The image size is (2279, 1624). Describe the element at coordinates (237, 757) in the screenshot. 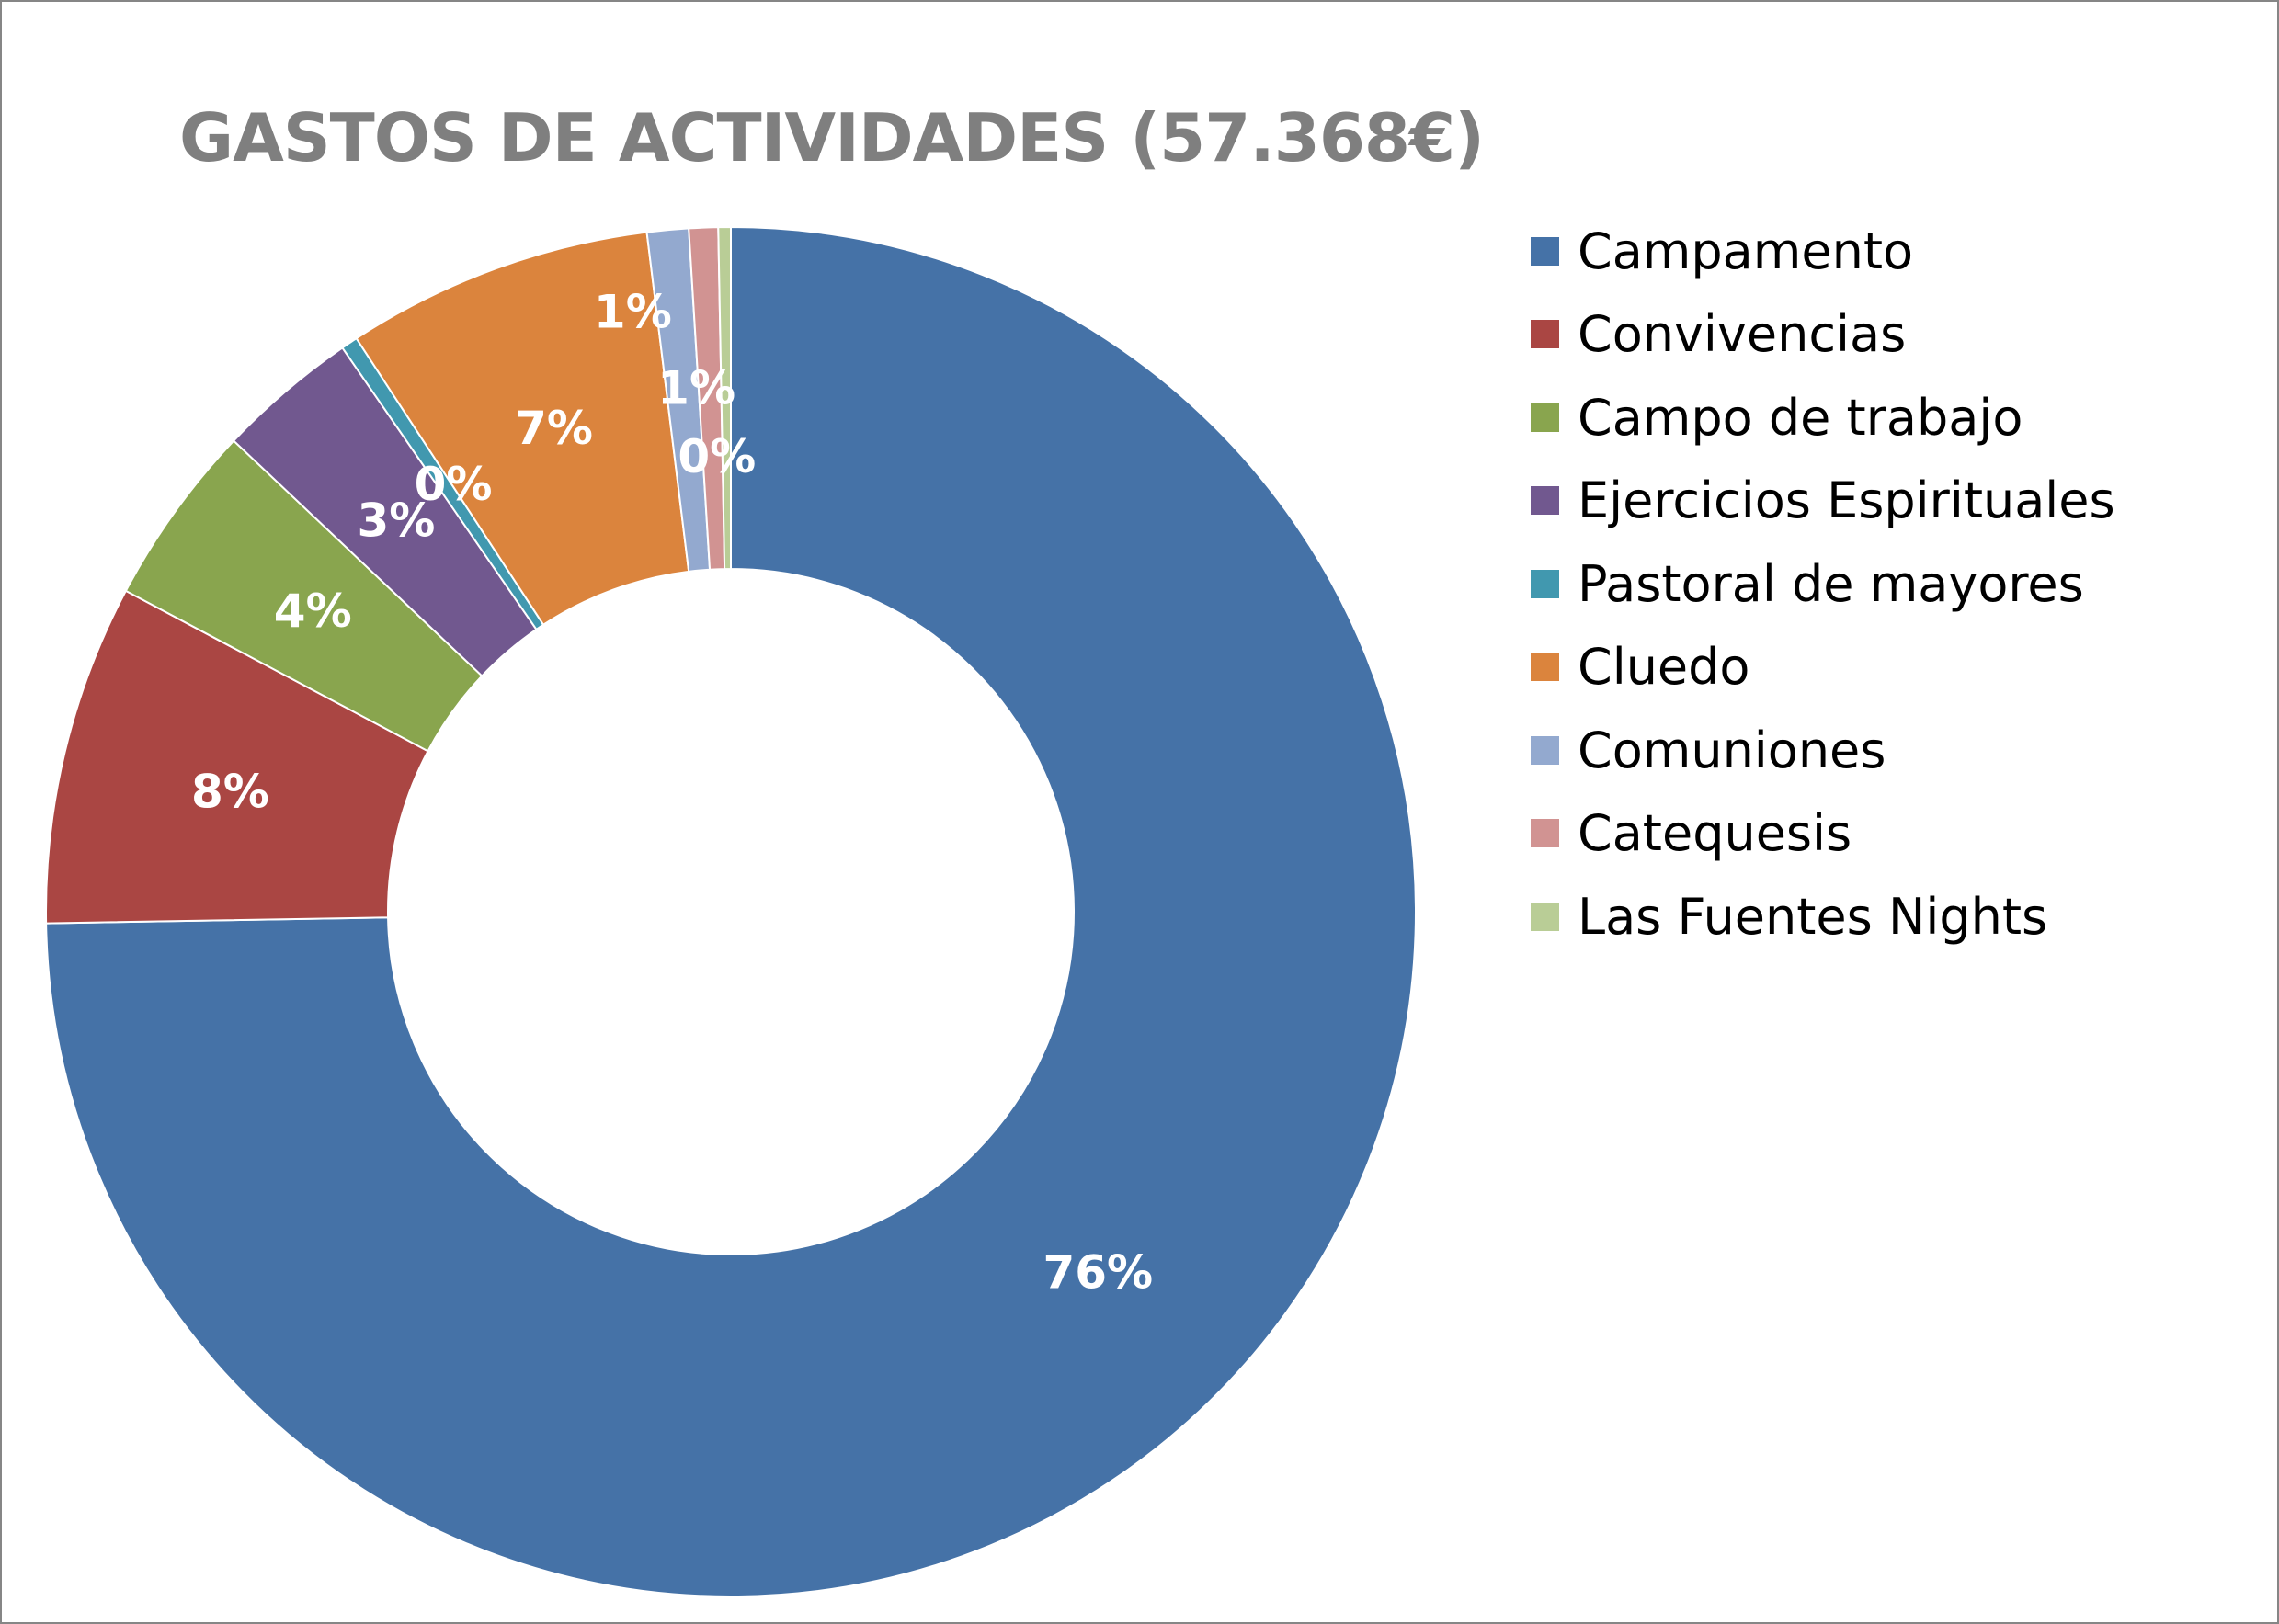

I see `slice-convivencias` at that location.